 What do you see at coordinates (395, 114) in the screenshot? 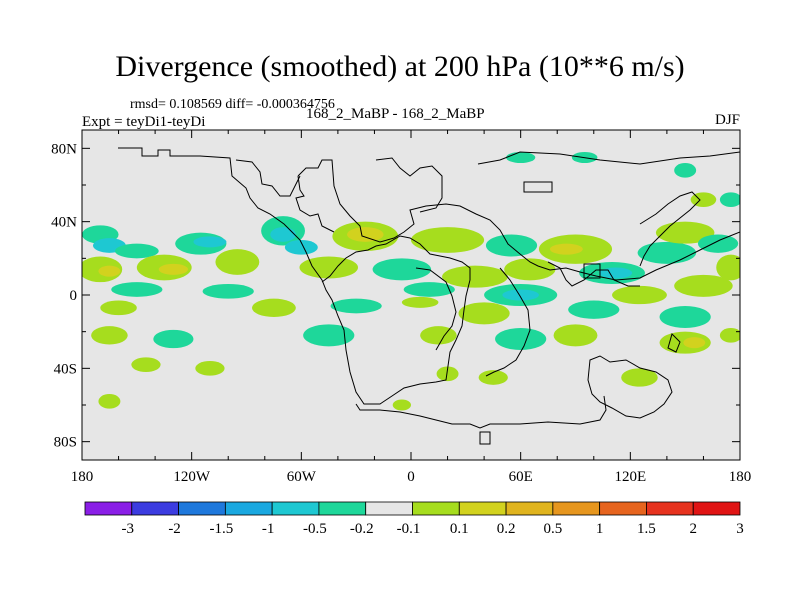
I see `case-label: 168_2_MaBP - 168_2_MaBP` at bounding box center [395, 114].